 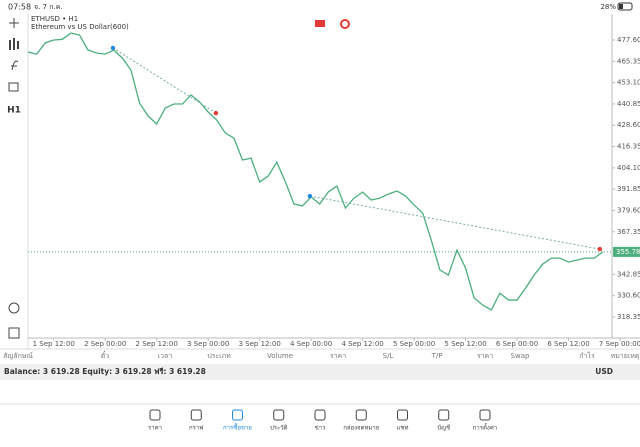 What do you see at coordinates (568, 344) in the screenshot?
I see `x-tick-label: 6 Sep 12:00` at bounding box center [568, 344].